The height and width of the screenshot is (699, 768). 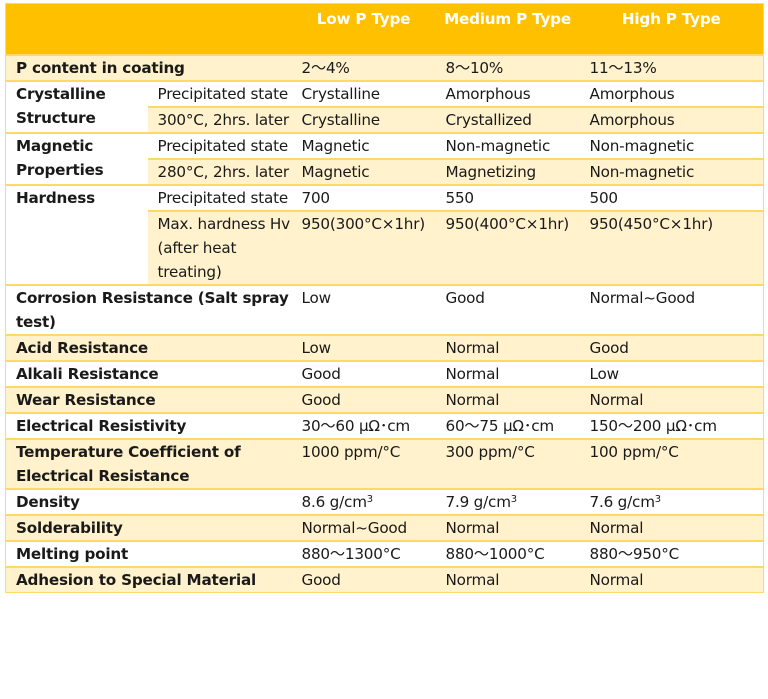 What do you see at coordinates (671, 198) in the screenshot?
I see `cell-high: 500` at bounding box center [671, 198].